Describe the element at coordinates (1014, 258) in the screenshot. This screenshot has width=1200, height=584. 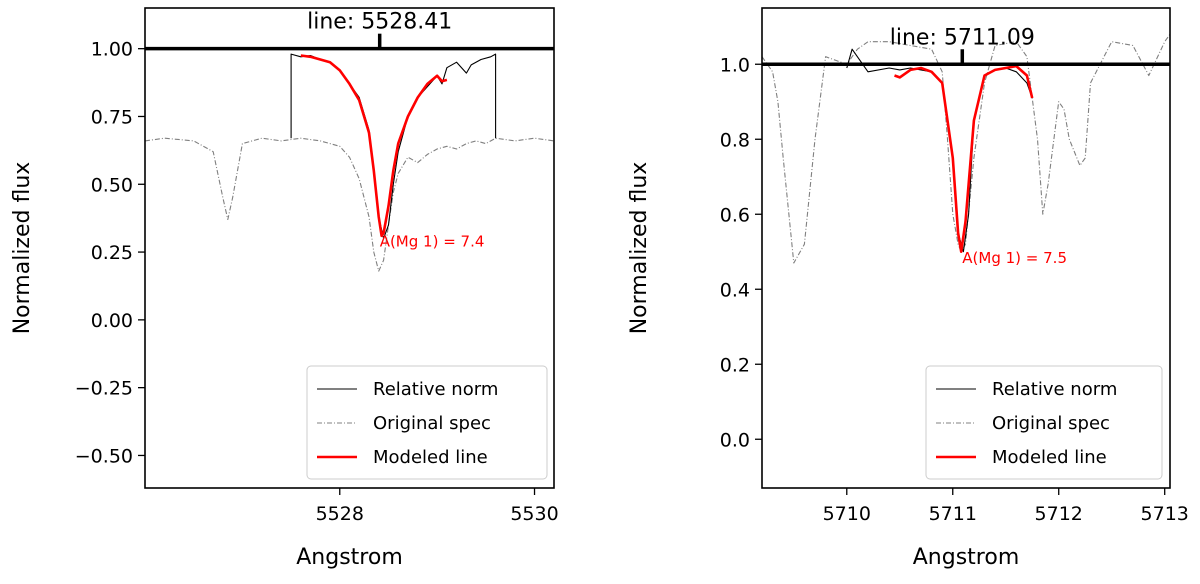
I see `abundance-annotation: A(Mg 1) = 7.5` at that location.